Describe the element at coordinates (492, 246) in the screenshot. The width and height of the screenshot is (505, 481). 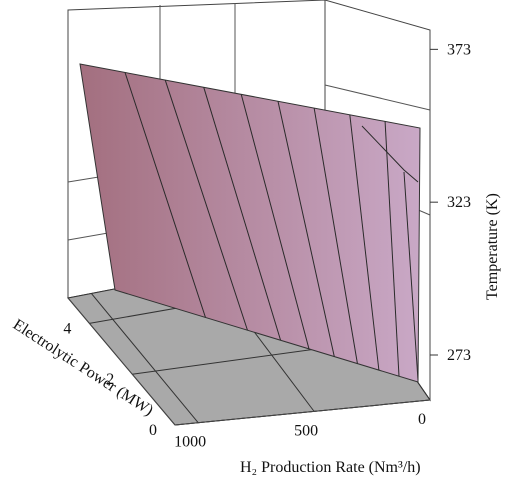
I see `z-axis-label: Temperature (K)` at that location.